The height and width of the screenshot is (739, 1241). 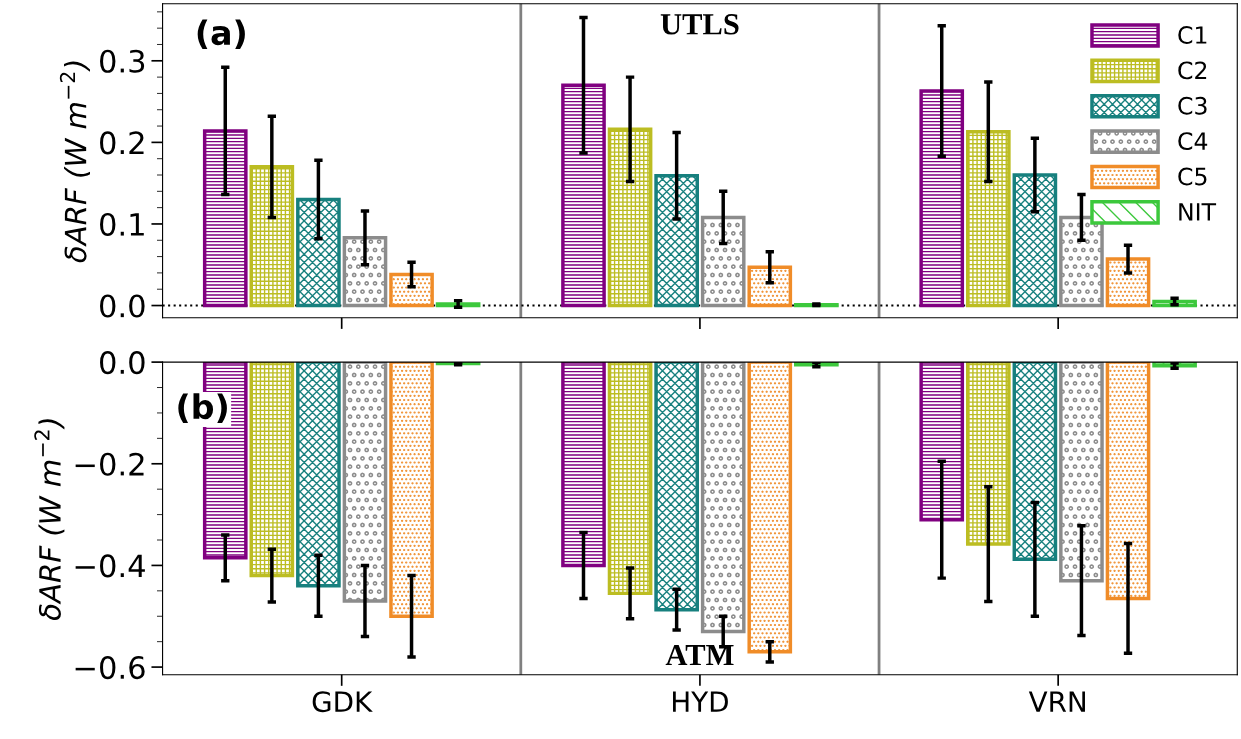 I want to click on annotation: UTLS, so click(x=699, y=24).